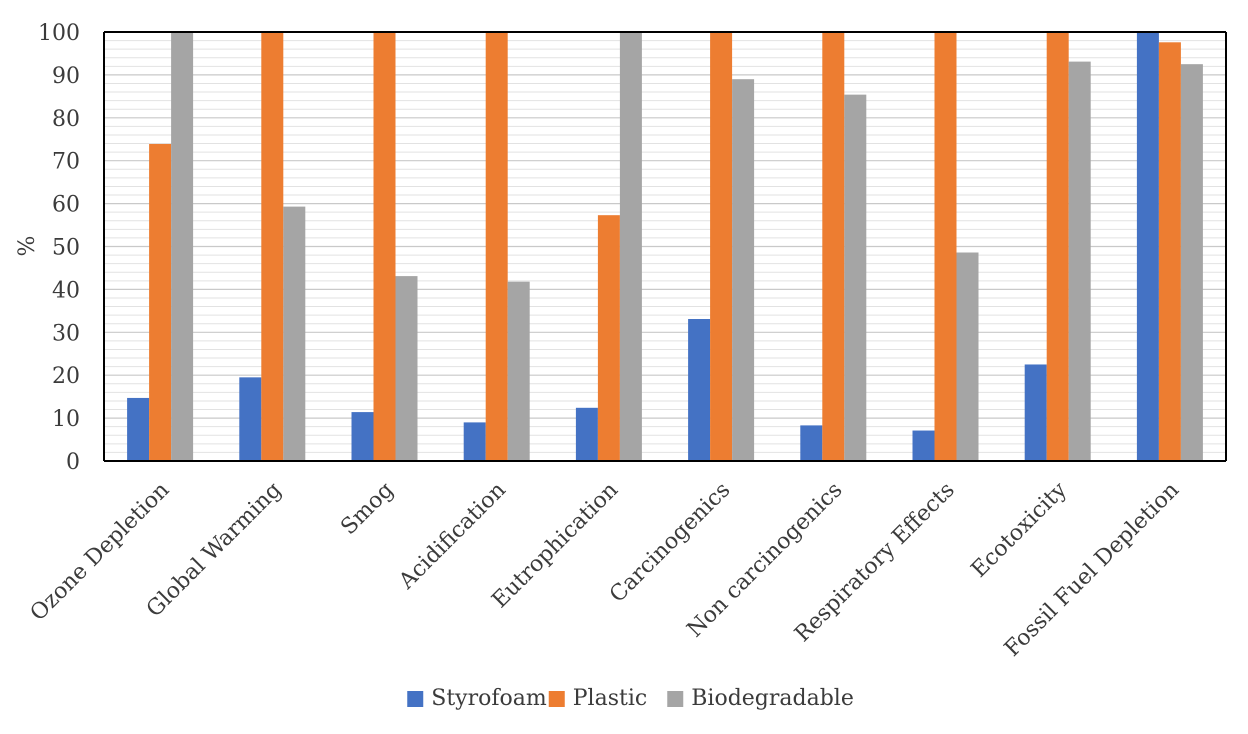  Describe the element at coordinates (66, 333) in the screenshot. I see `y-tick-label: 30` at that location.